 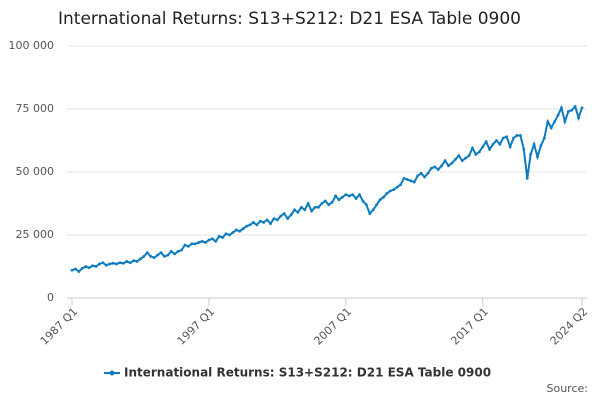 I want to click on y-tick-label: 100 000, so click(x=32, y=45).